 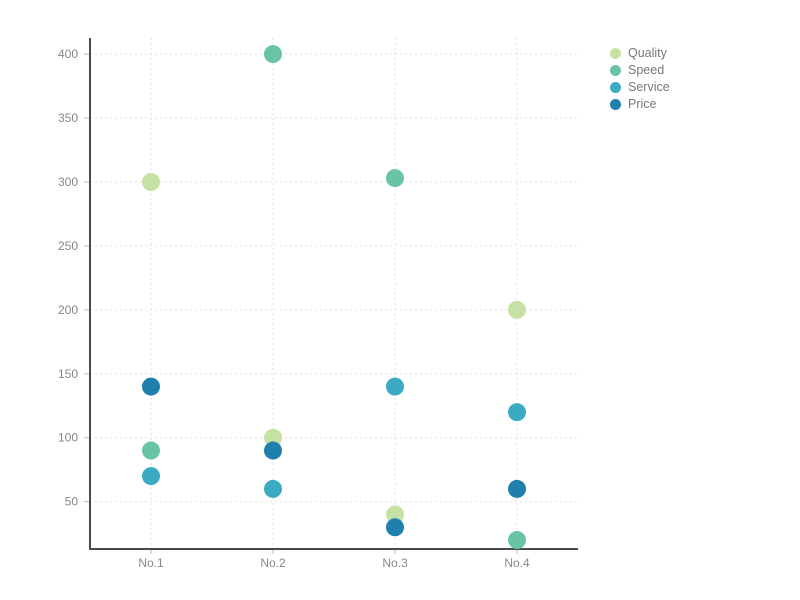 What do you see at coordinates (68, 182) in the screenshot?
I see `y-tick-label: 300` at bounding box center [68, 182].